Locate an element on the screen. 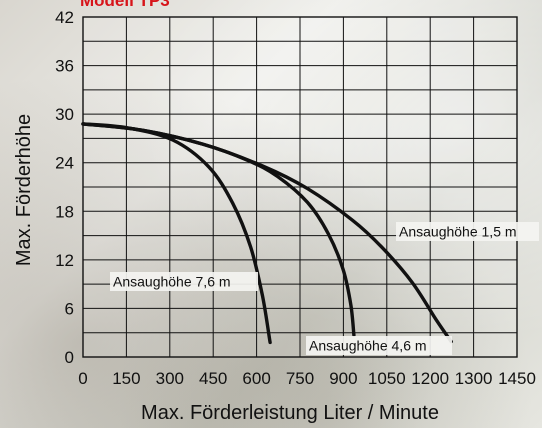  y-tick-label: 24 is located at coordinates (64, 163).